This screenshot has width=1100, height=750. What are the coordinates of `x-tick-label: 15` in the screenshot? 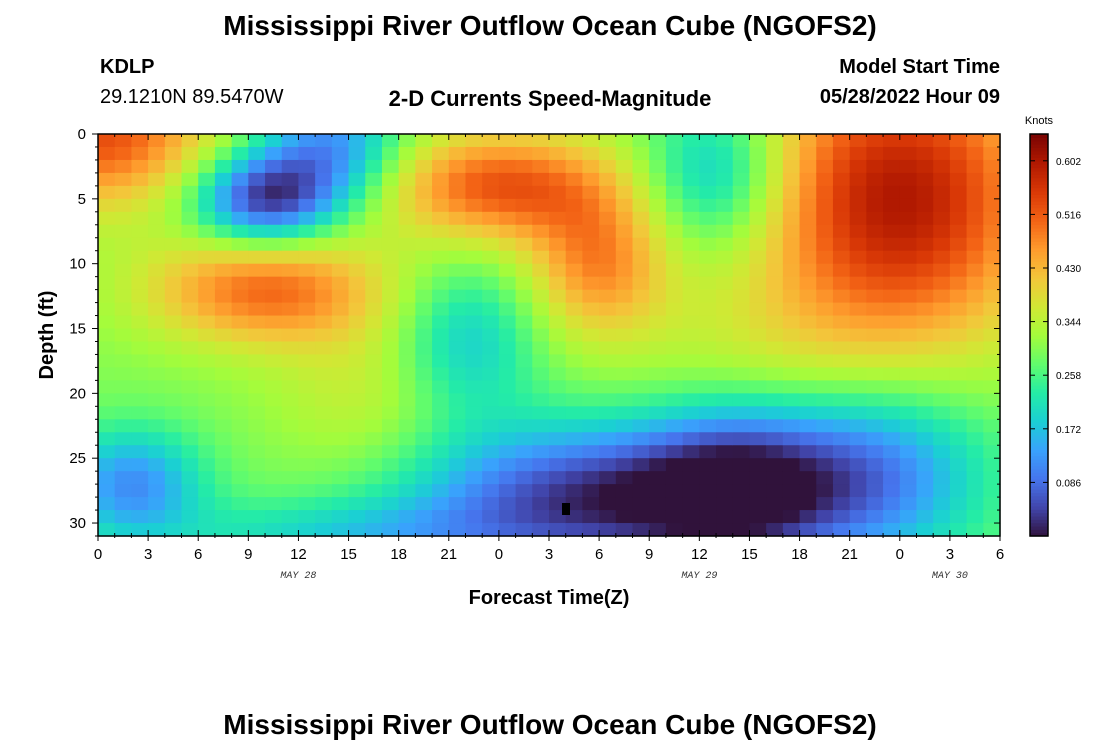 It's located at (348, 554).